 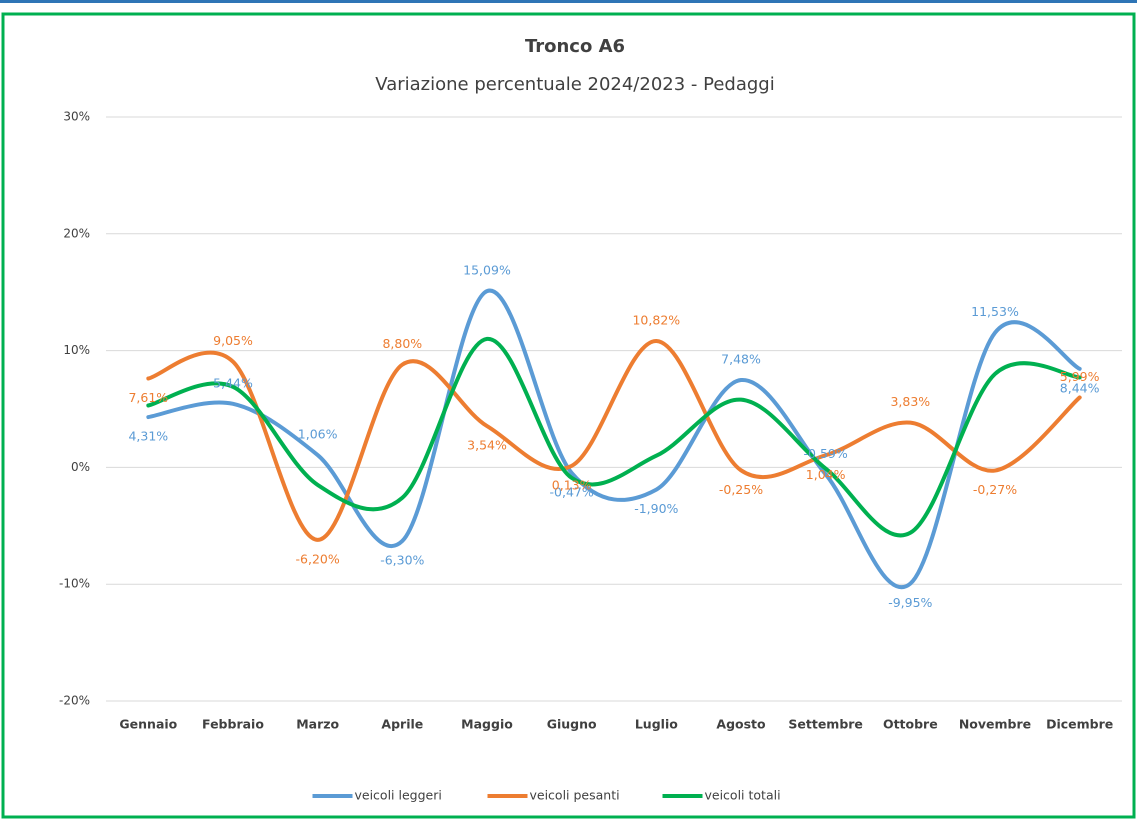 What do you see at coordinates (995, 311) in the screenshot?
I see `data-label: 11,53%` at bounding box center [995, 311].